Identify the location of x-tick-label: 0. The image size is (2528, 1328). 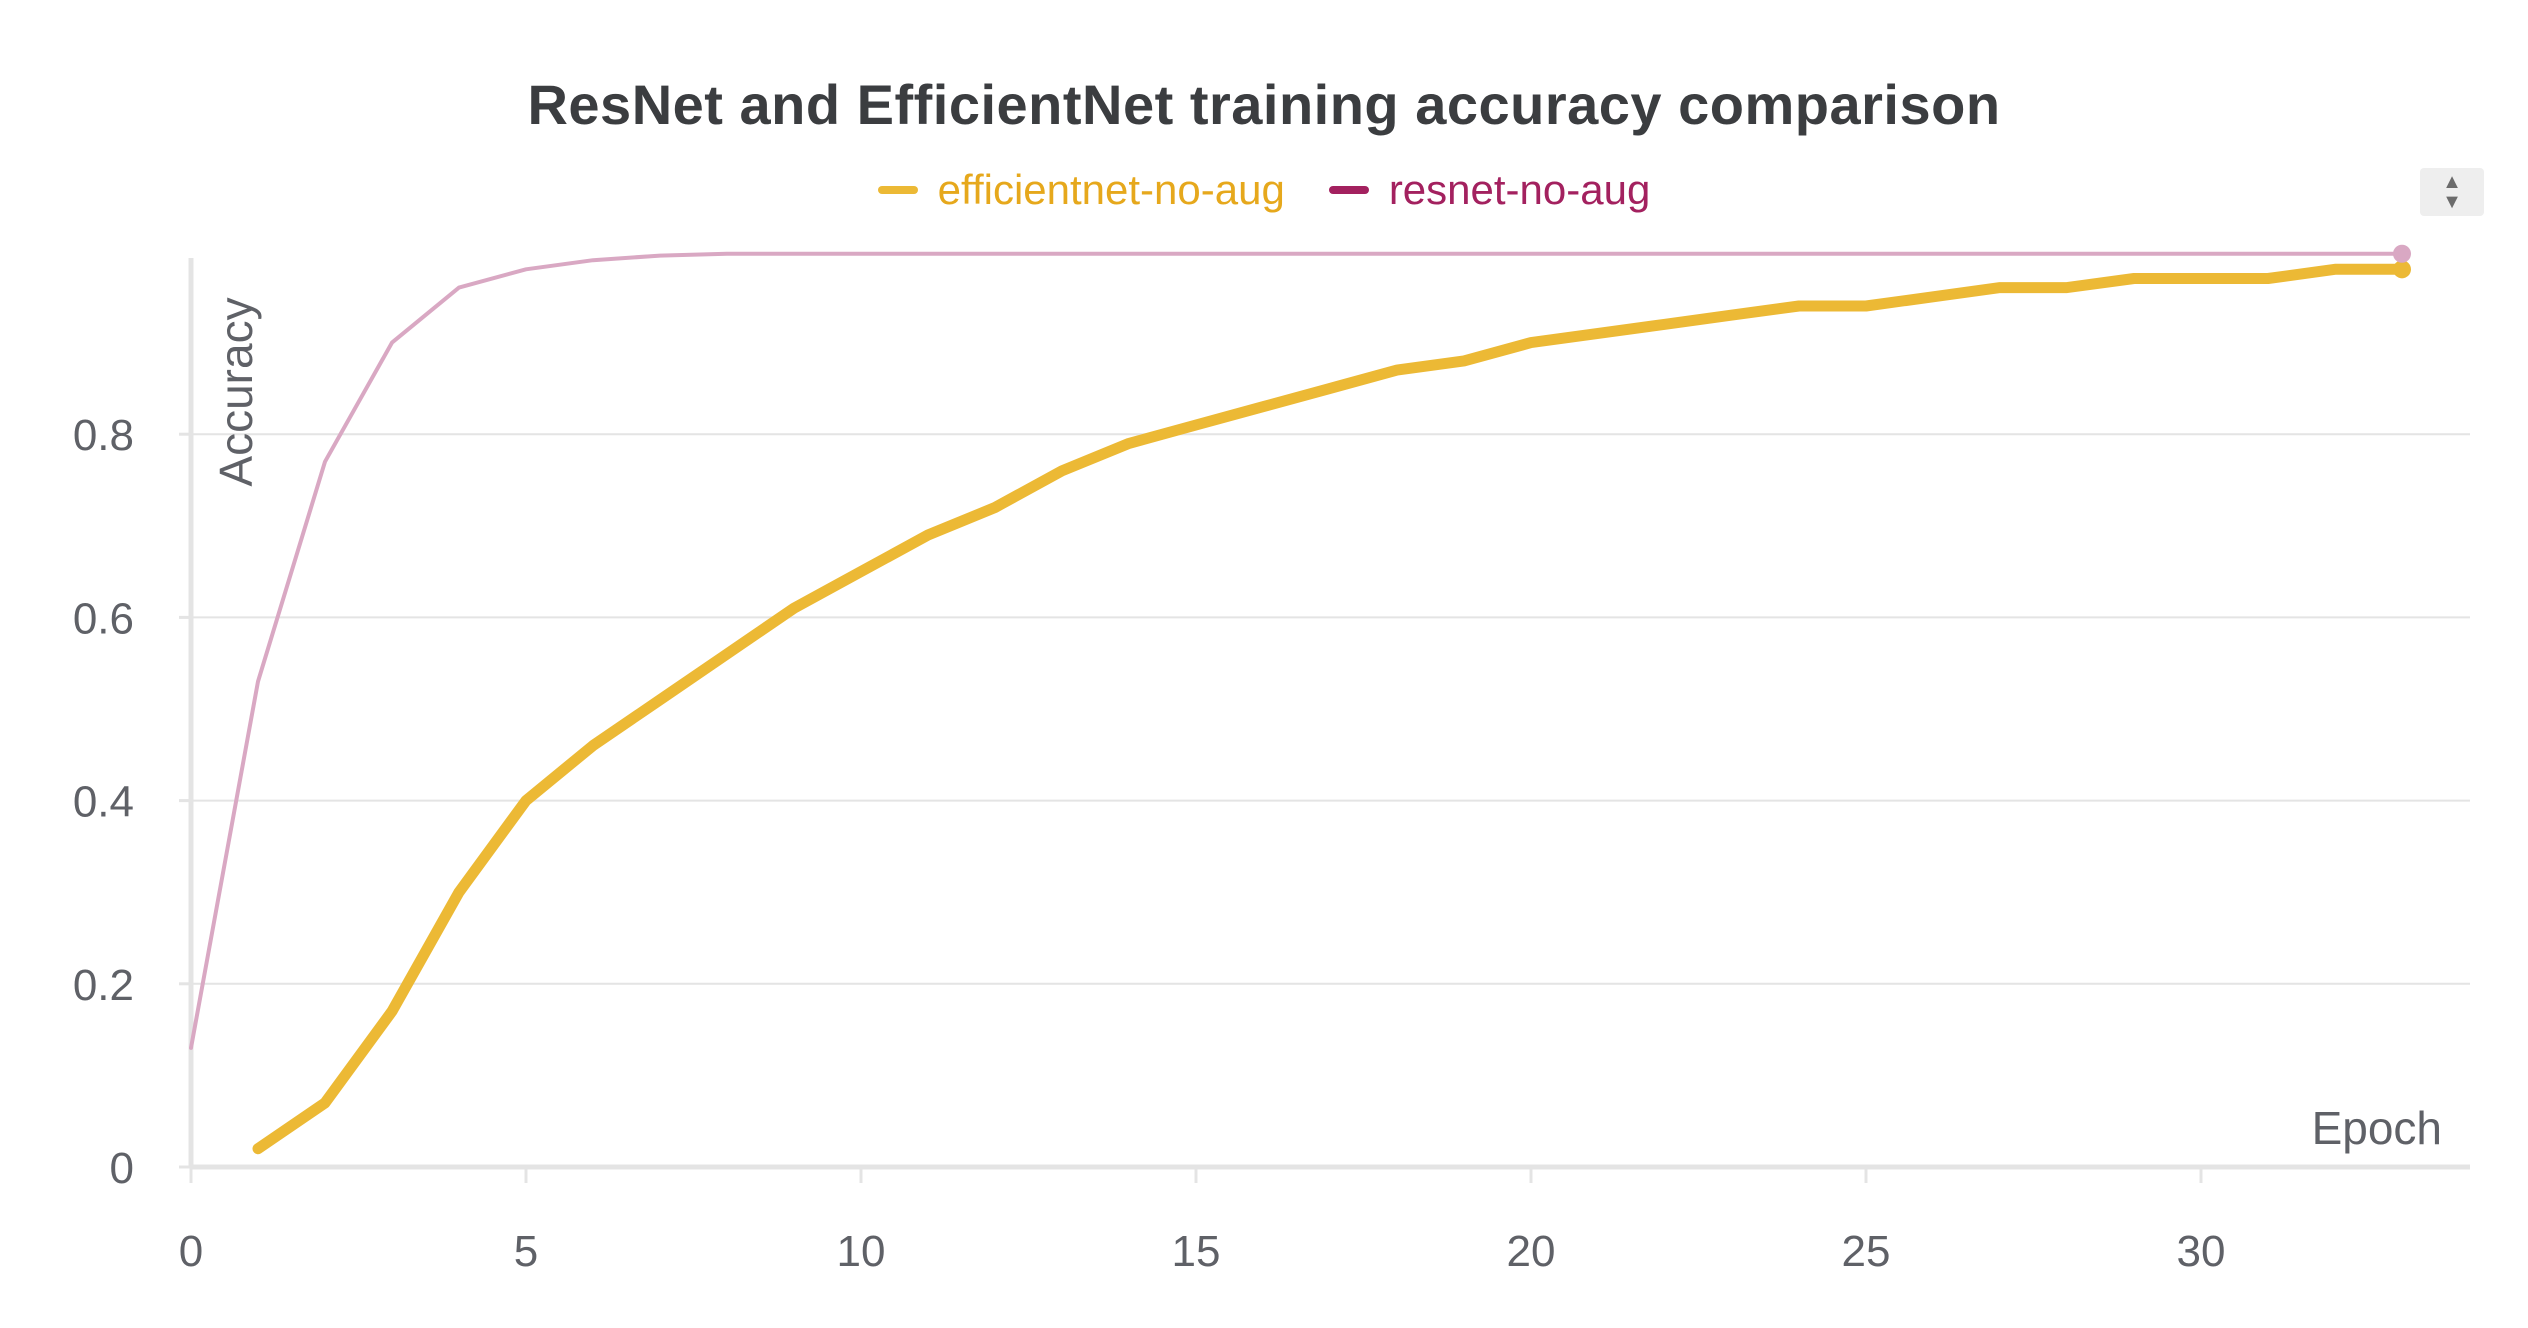
(191, 1251).